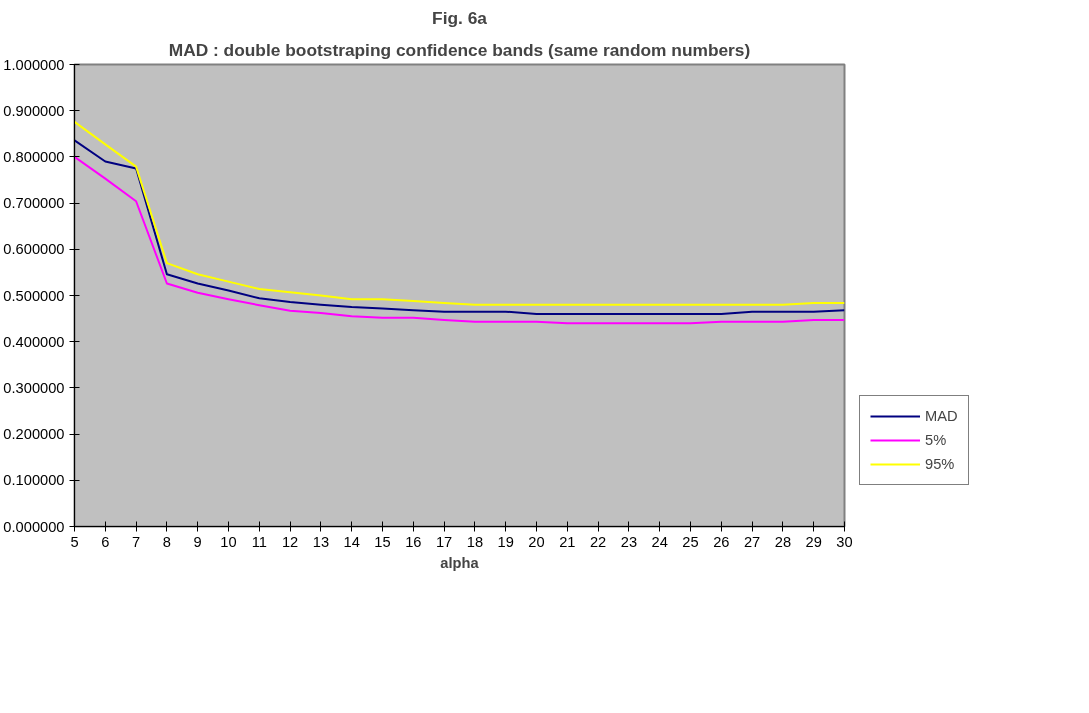  What do you see at coordinates (844, 541) in the screenshot?
I see `x-tick-label: 30` at bounding box center [844, 541].